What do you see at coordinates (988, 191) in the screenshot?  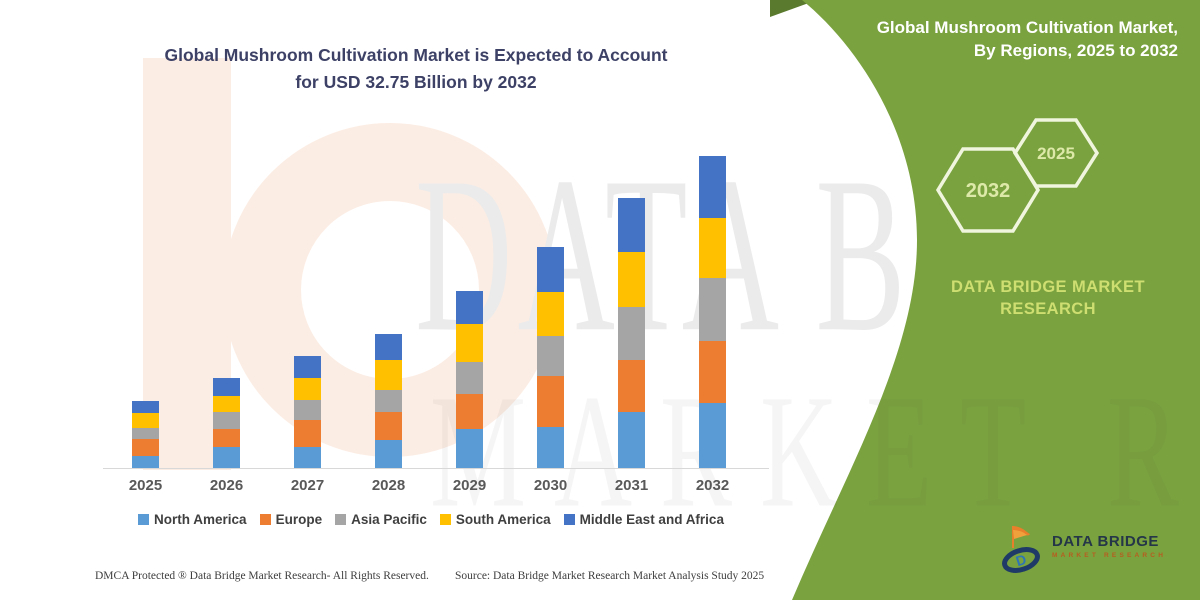 I see `hexagon-2032-label: 2032` at bounding box center [988, 191].